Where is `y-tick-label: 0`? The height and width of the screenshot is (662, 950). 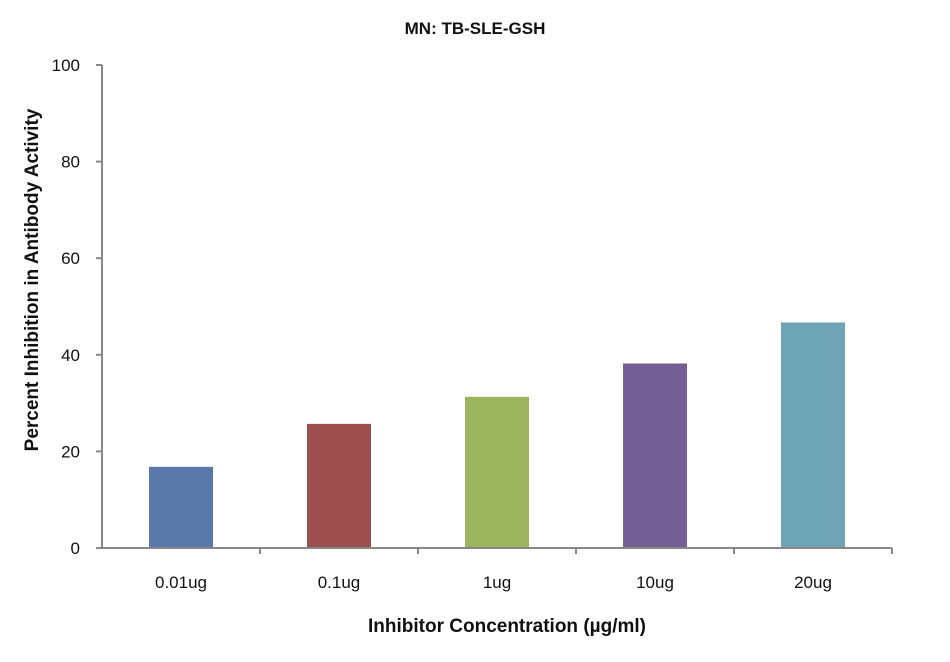 y-tick-label: 0 is located at coordinates (75, 548).